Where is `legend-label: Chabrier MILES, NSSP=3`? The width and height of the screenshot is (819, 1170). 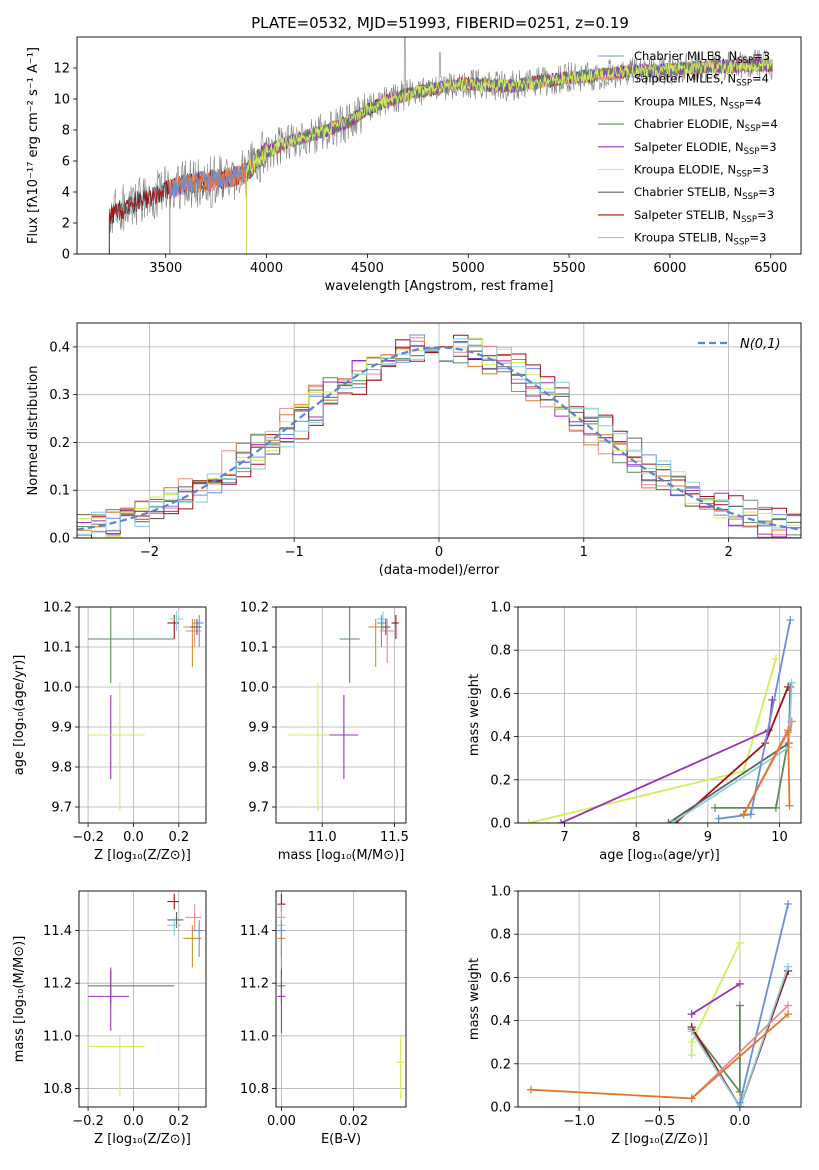 legend-label: Chabrier MILES, NSSP=3 is located at coordinates (702, 57).